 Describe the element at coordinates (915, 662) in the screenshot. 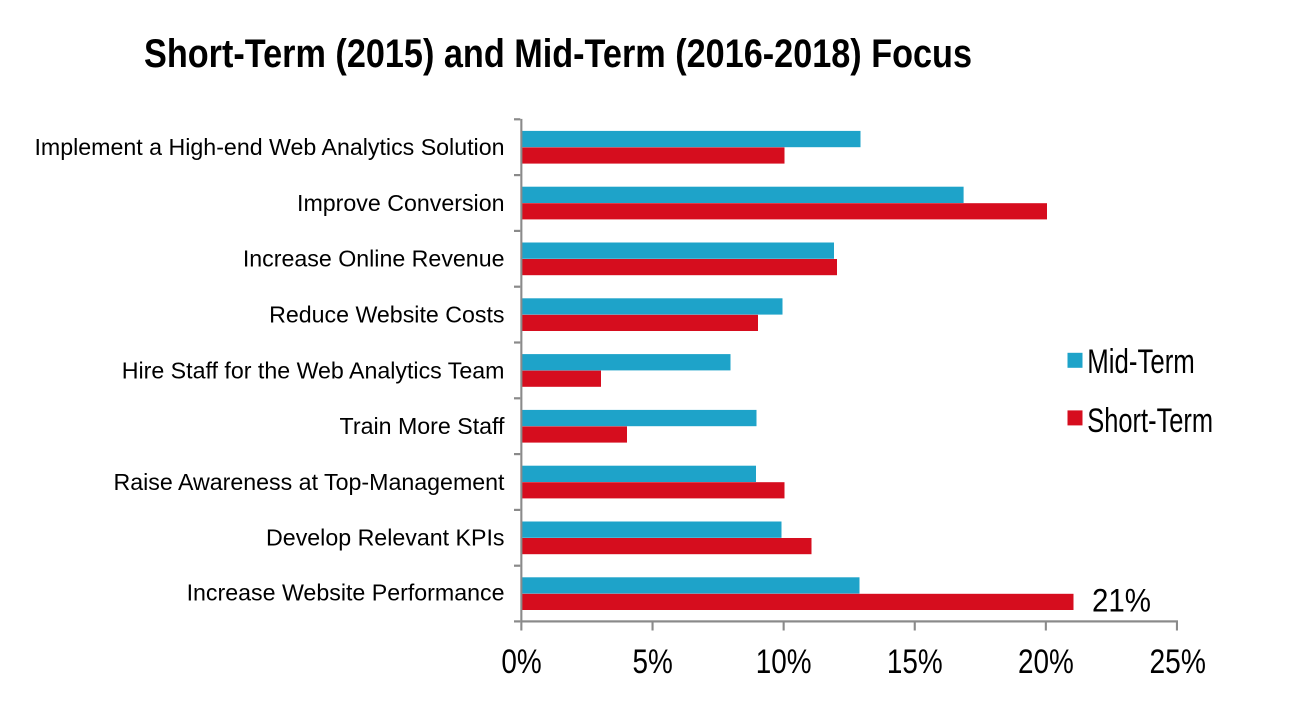

I see `svg-text: 15%` at that location.